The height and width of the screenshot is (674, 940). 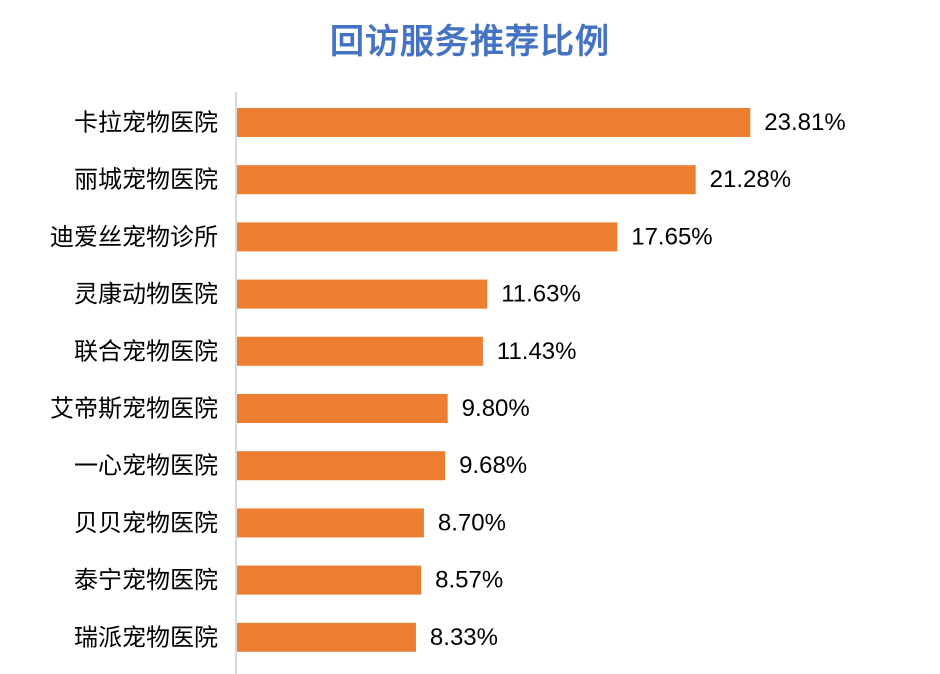 I want to click on data-label: 11.43%, so click(x=537, y=351).